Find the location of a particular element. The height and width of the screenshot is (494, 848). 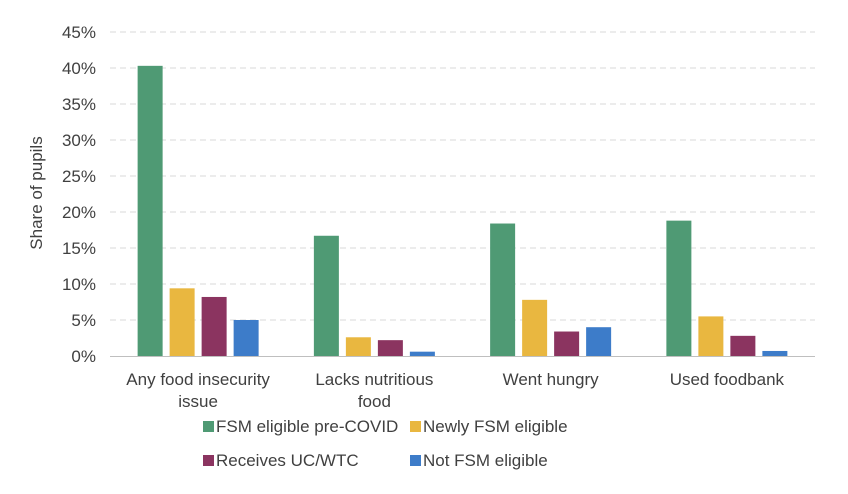

x-category-label: Any food insecurity is located at coordinates (198, 379).